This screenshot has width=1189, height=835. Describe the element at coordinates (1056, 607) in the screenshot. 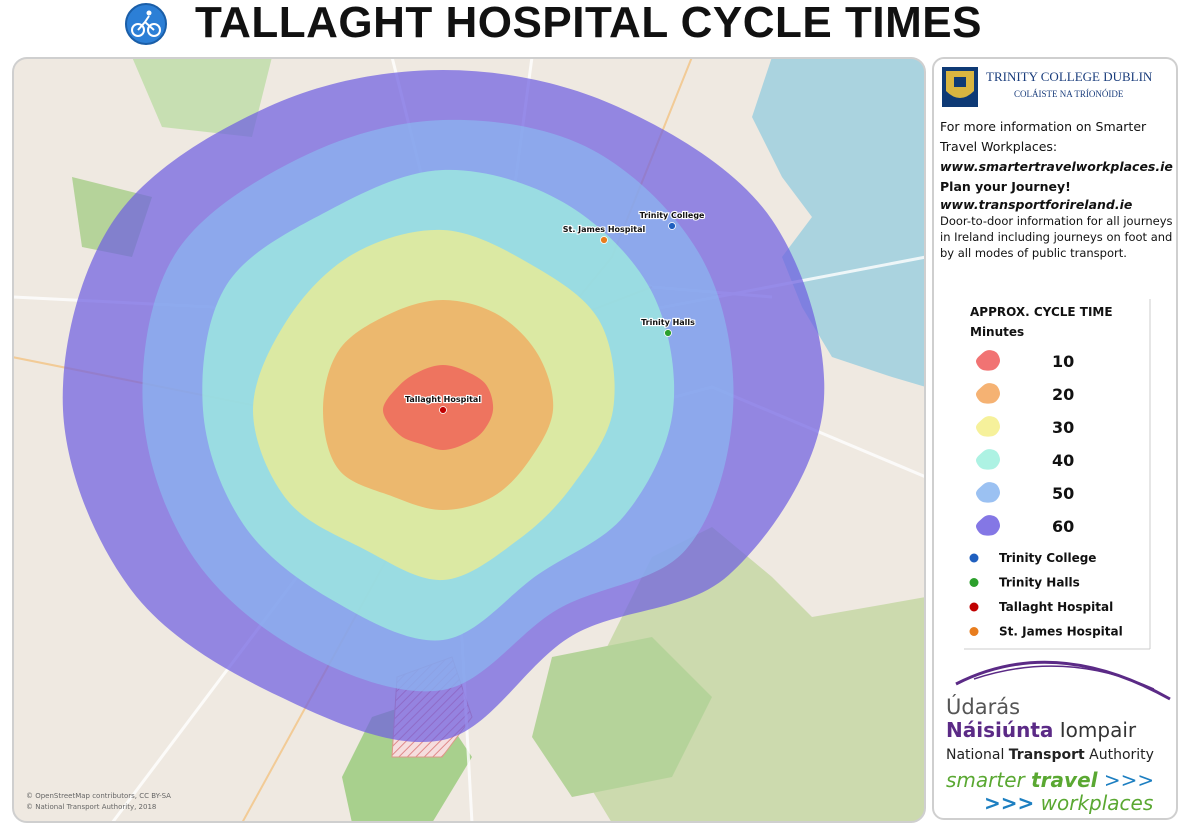

I see `legend-place-label: Tallaght Hospital` at that location.